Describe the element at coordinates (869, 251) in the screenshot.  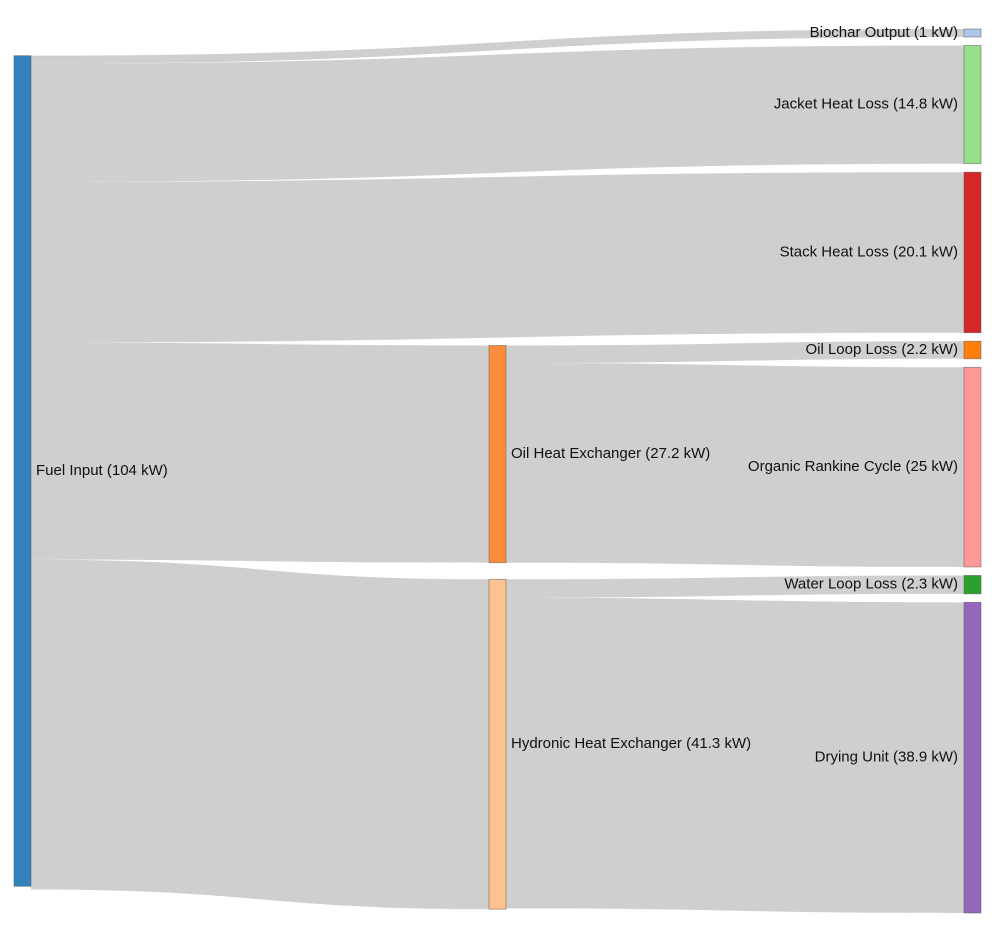
I see `node-label: Stack Heat Loss (20.1 kW)` at that location.